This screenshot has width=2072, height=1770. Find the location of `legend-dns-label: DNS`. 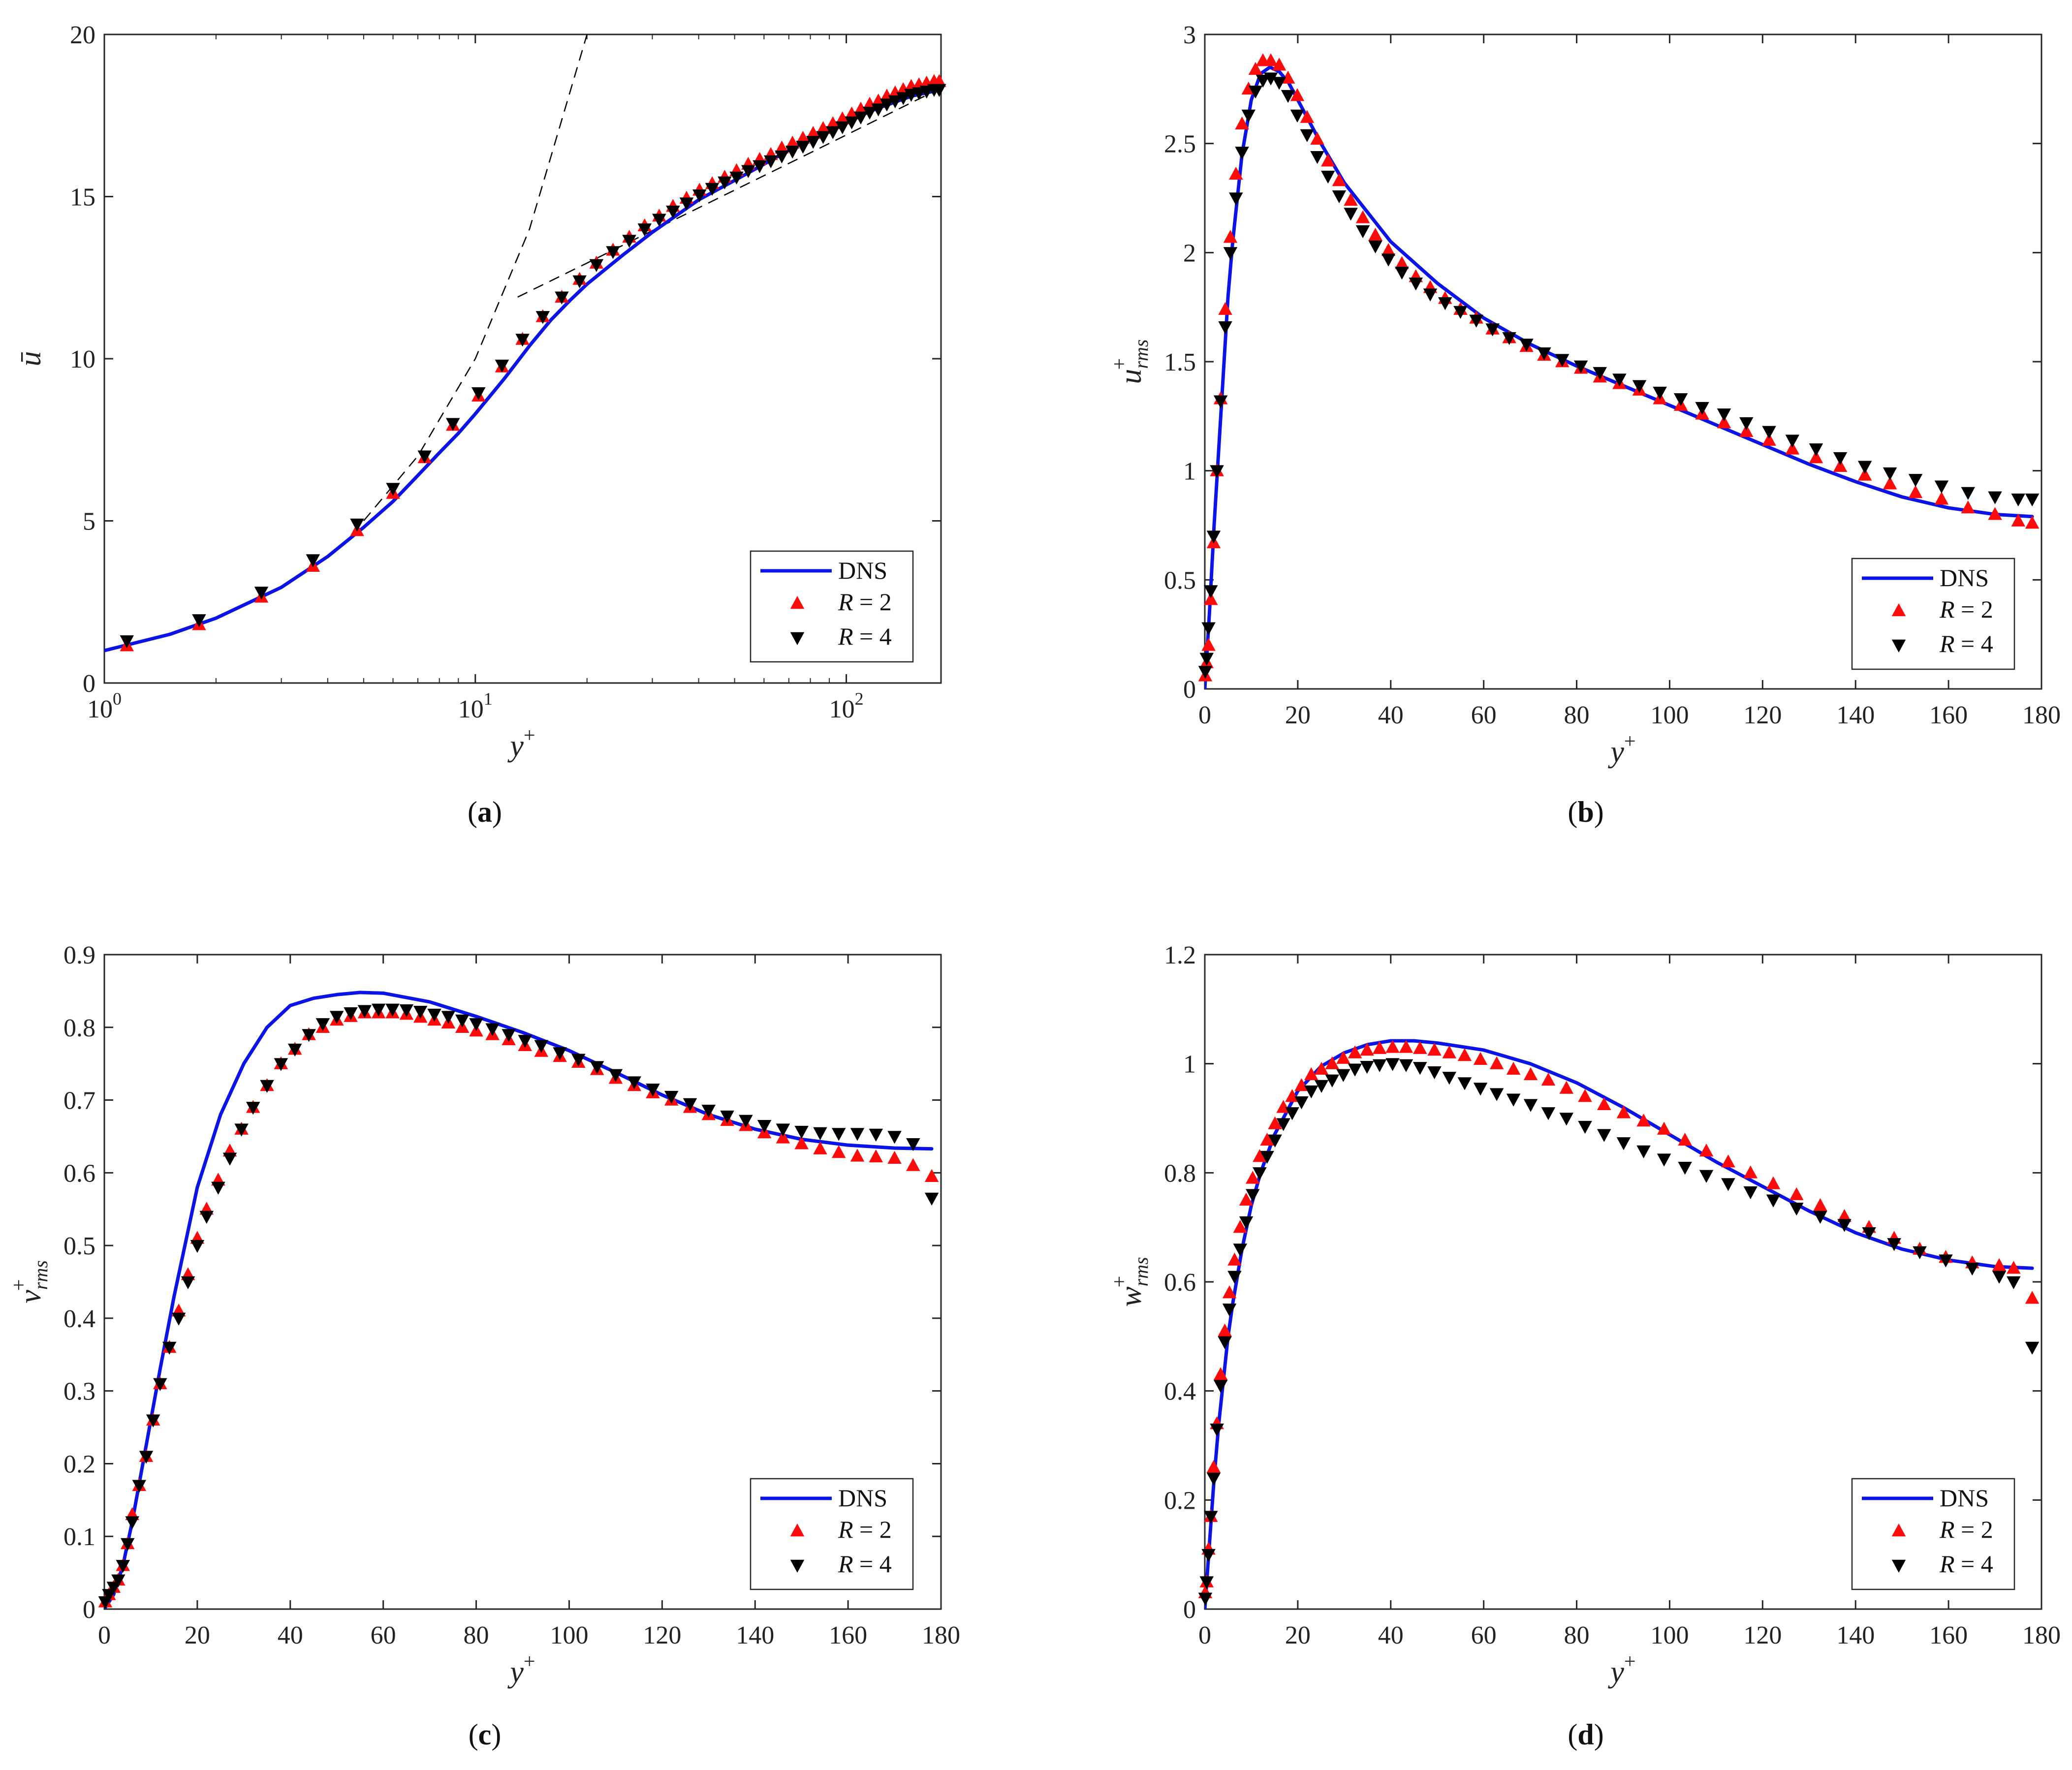

legend-dns-label: DNS is located at coordinates (1964, 577).